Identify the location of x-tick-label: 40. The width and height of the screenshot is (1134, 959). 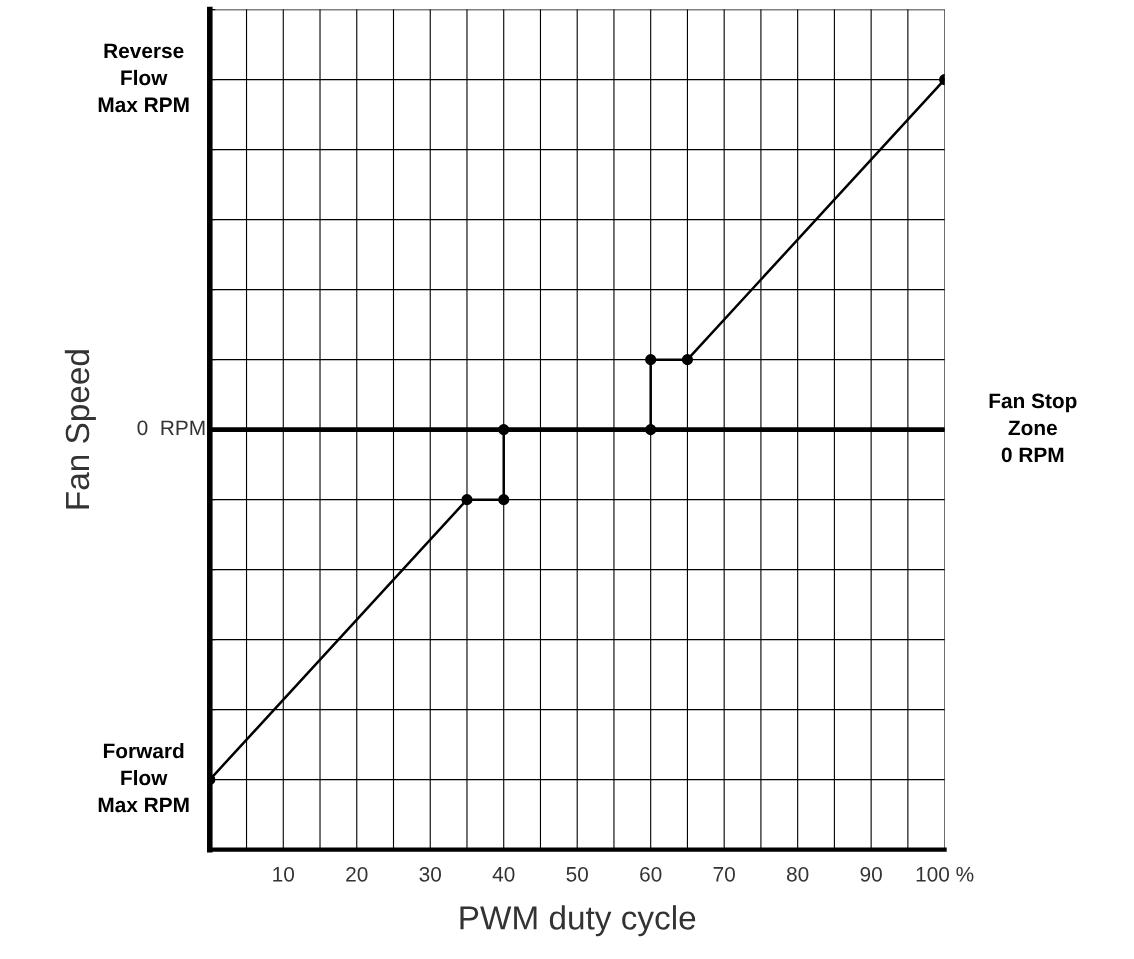
(503, 874).